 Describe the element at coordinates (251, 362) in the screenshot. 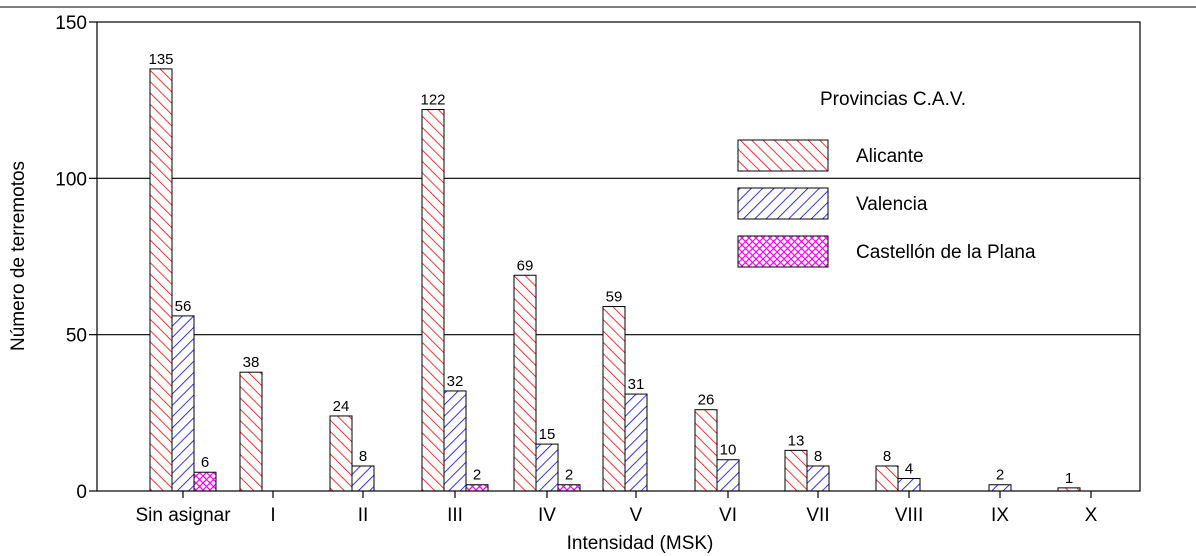

I see `data-label: 38` at that location.